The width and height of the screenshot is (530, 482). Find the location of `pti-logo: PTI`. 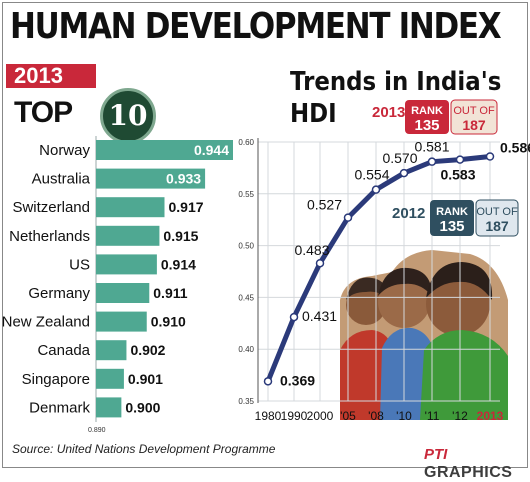

pti-logo: PTI is located at coordinates (436, 454).